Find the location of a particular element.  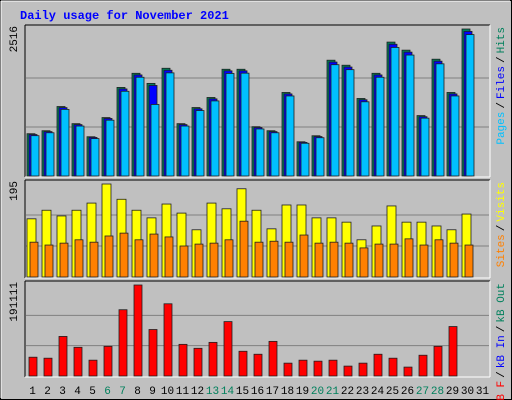

x-tick-label: 19 is located at coordinates (302, 392).